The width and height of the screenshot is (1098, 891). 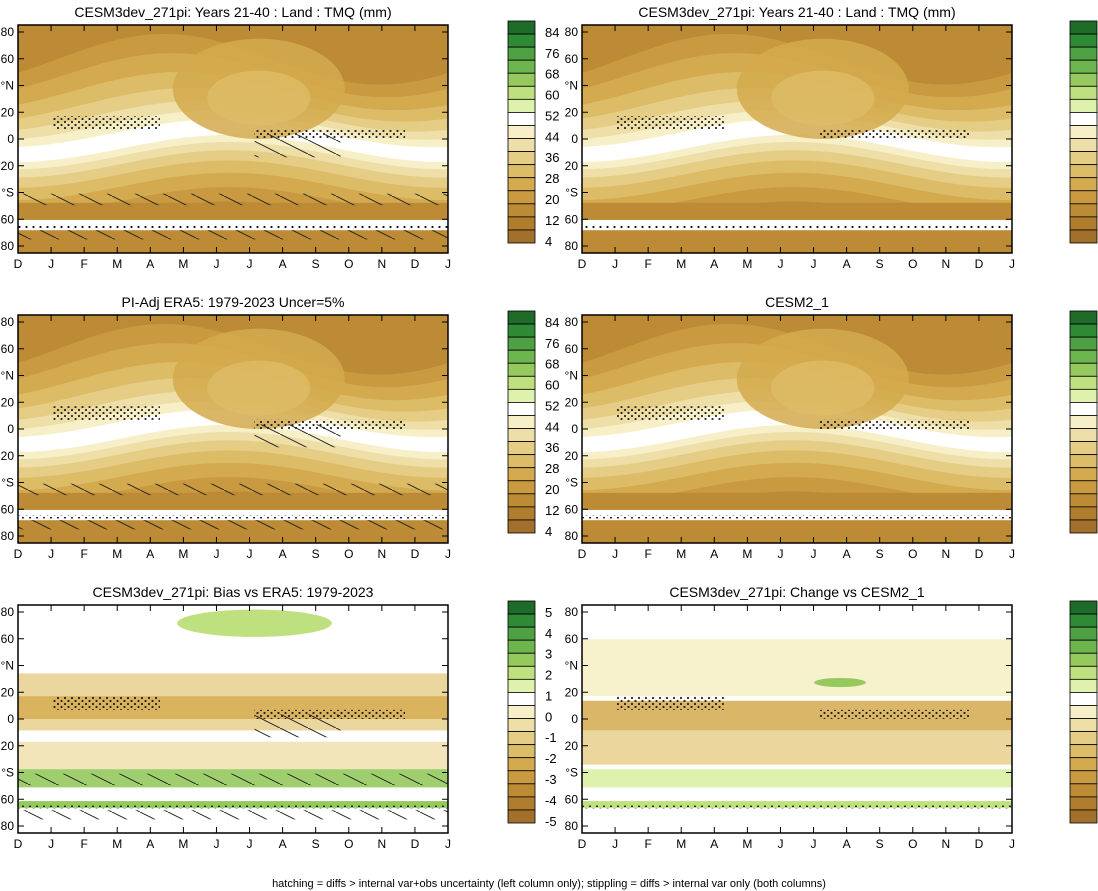 What do you see at coordinates (552, 178) in the screenshot?
I see `colorbar-label: 28` at bounding box center [552, 178].